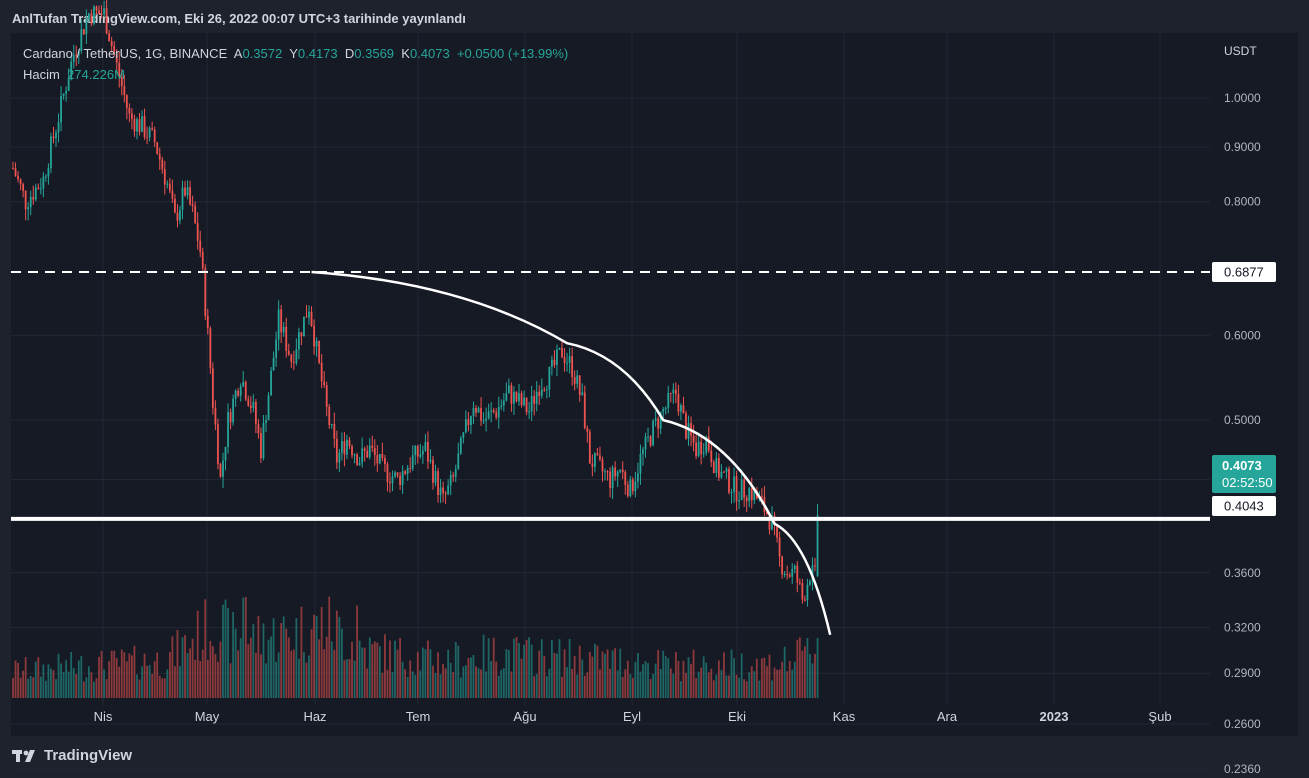  What do you see at coordinates (512, 53) in the screenshot?
I see `change-value: +0.0500 (+13.99%)` at bounding box center [512, 53].